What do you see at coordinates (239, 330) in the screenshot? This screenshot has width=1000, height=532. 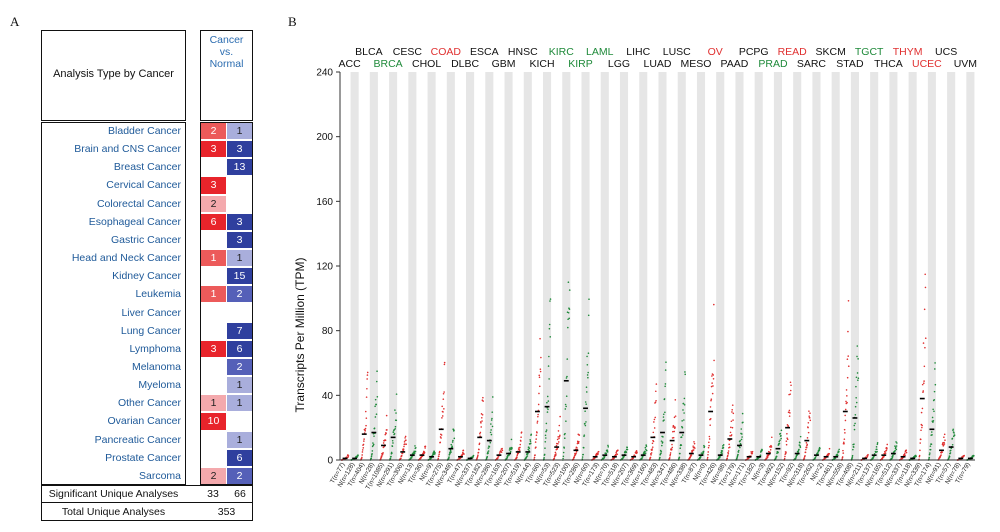 I see `down-count-cell: 7` at bounding box center [239, 330].